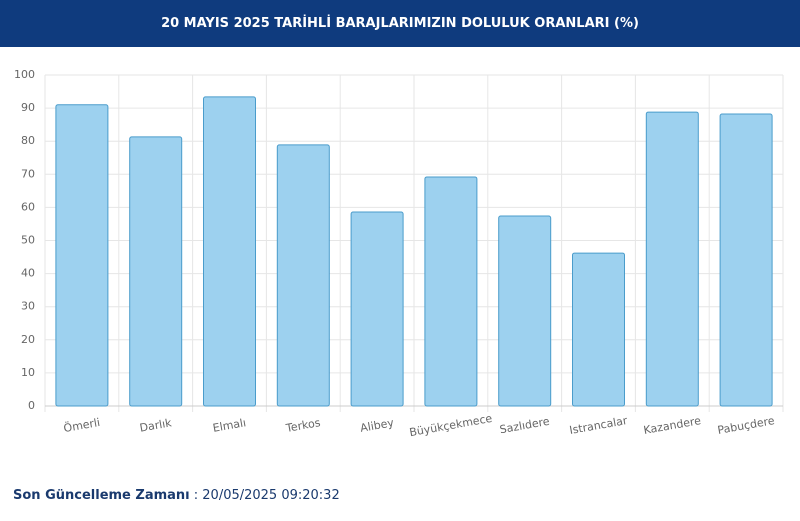 The height and width of the screenshot is (521, 800). Describe the element at coordinates (28, 206) in the screenshot. I see `y-tick-label: 60` at that location.